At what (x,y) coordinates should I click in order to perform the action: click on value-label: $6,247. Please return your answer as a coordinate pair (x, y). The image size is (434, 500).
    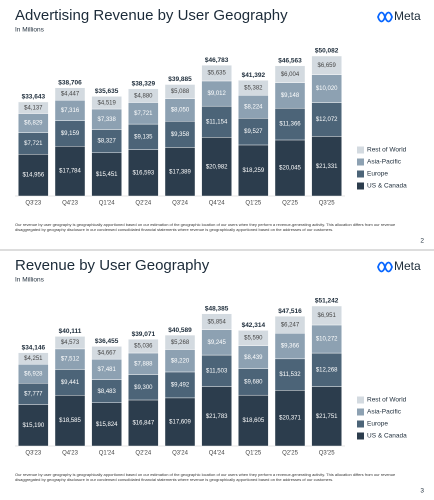
    Looking at the image, I should click on (290, 325).